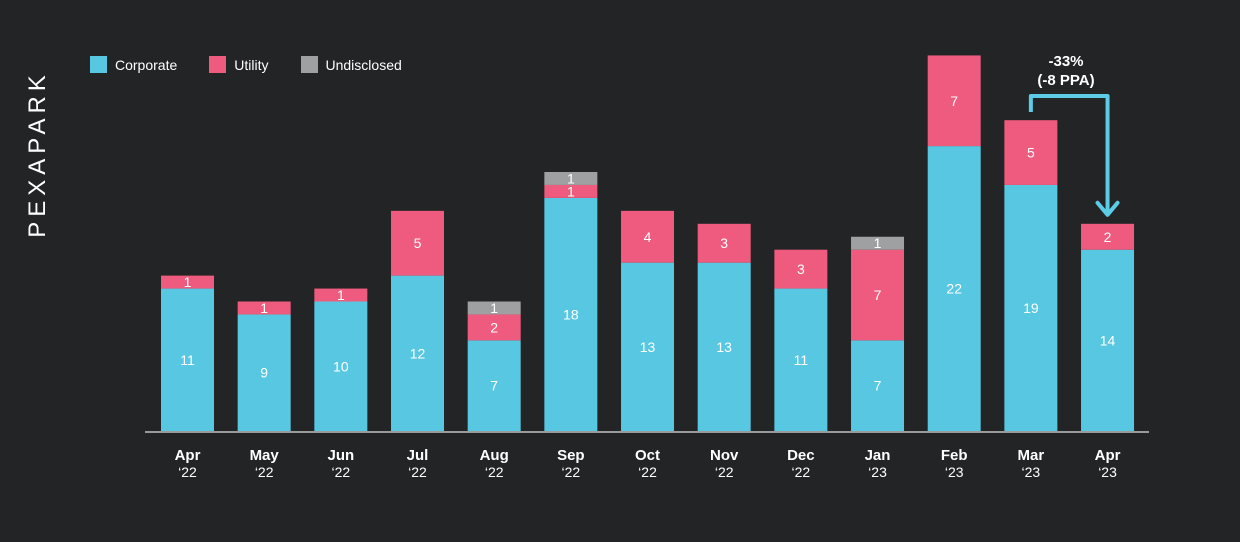 Image resolution: width=1240 pixels, height=542 pixels. I want to click on x-tick-month-5: Sep, so click(571, 455).